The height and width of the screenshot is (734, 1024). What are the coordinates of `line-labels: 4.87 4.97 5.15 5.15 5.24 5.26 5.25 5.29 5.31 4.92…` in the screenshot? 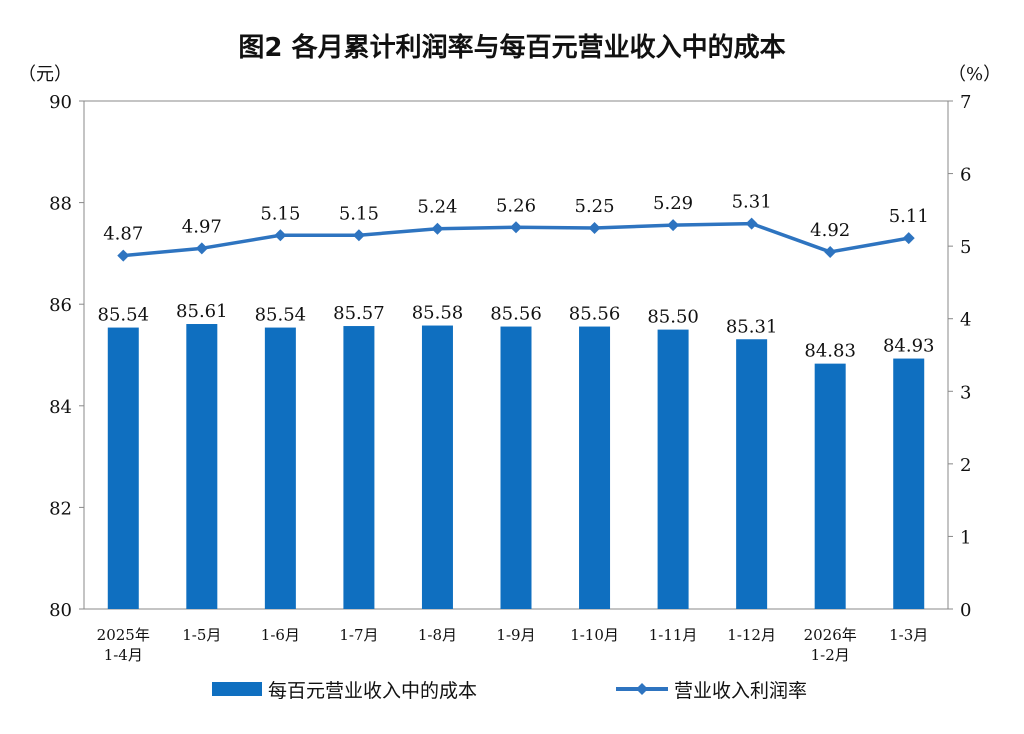 It's located at (516, 218).